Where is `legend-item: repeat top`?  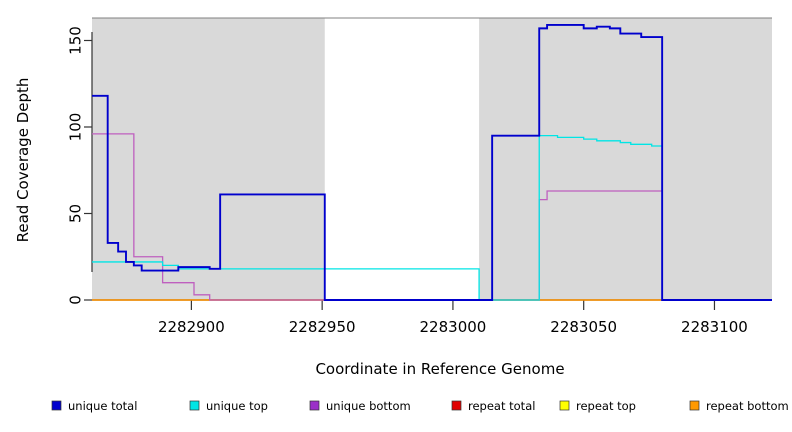 legend-item: repeat top is located at coordinates (597, 406).